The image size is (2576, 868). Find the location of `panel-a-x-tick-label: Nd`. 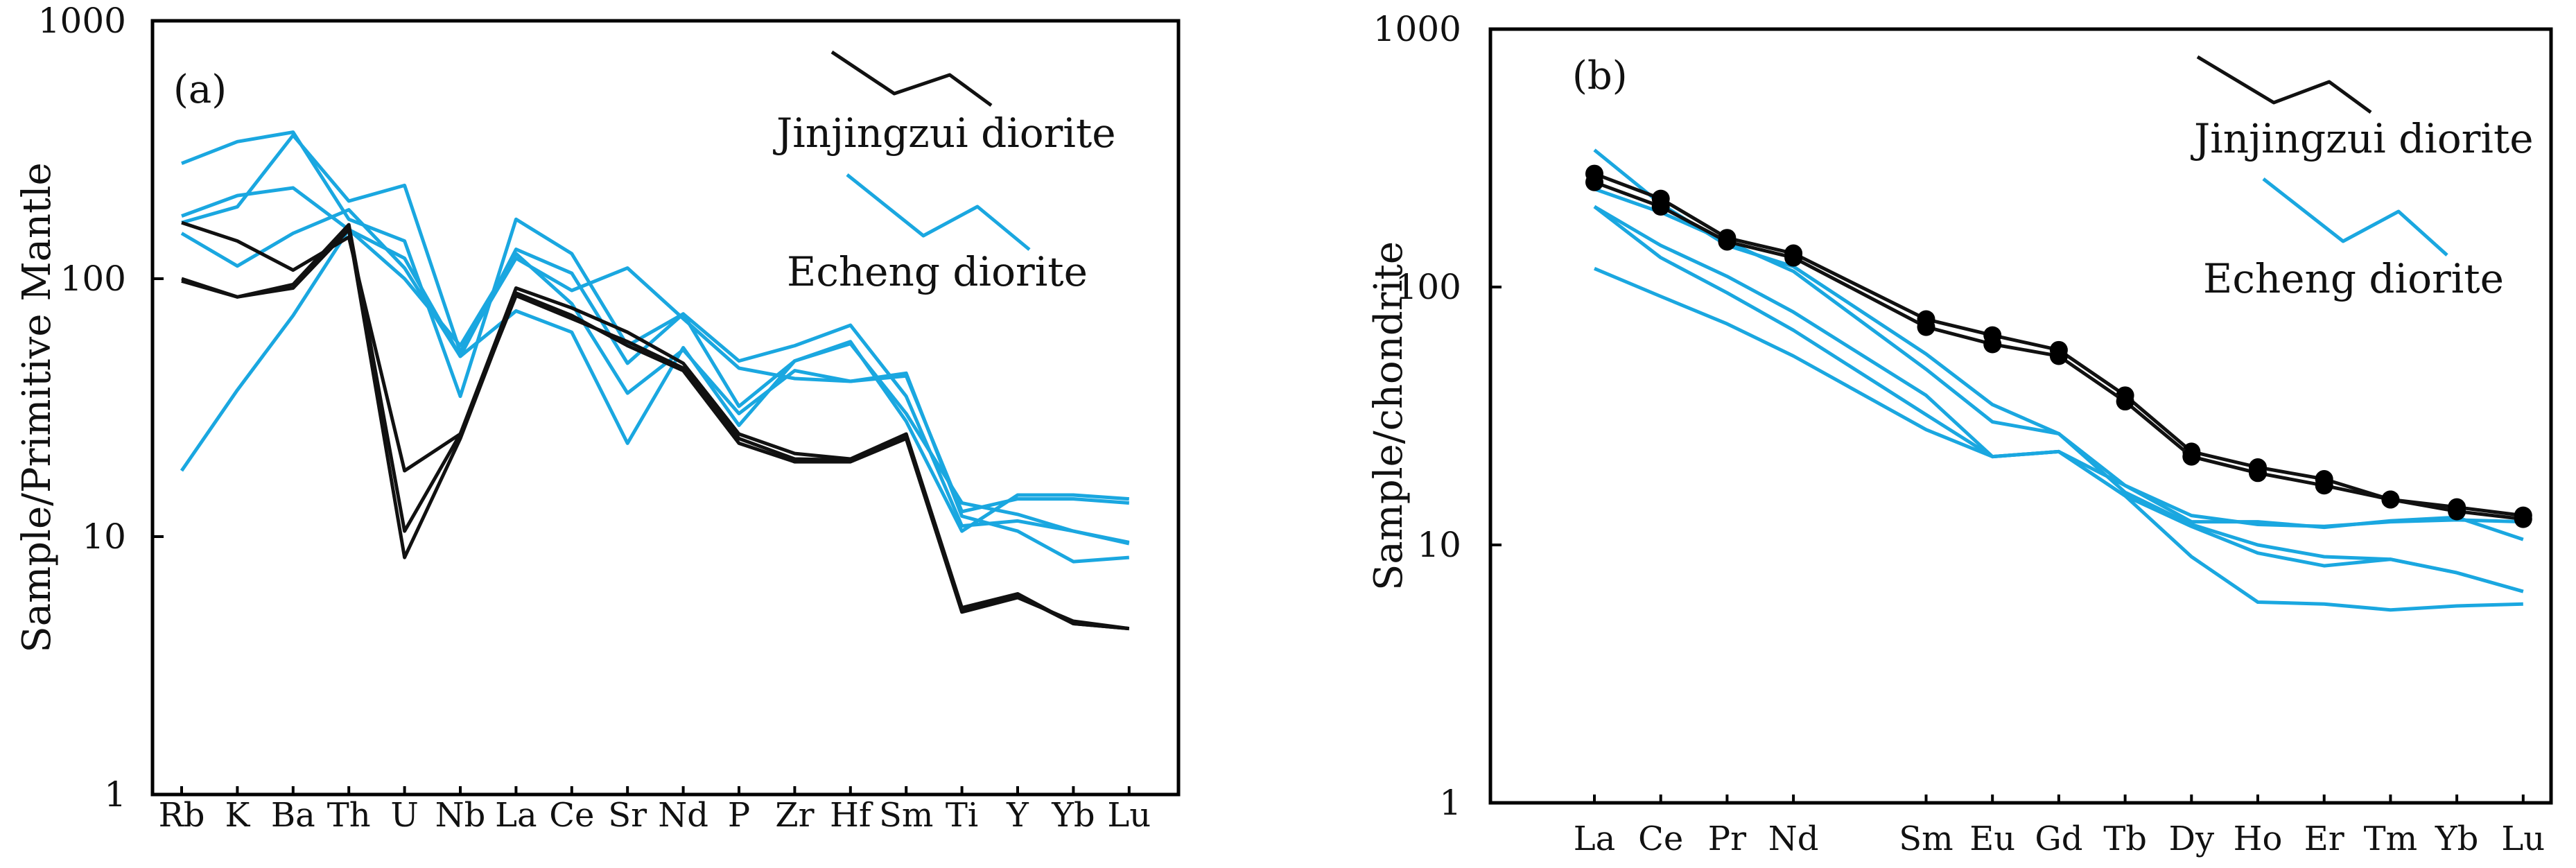

panel-a-x-tick-label: Nd is located at coordinates (683, 815).